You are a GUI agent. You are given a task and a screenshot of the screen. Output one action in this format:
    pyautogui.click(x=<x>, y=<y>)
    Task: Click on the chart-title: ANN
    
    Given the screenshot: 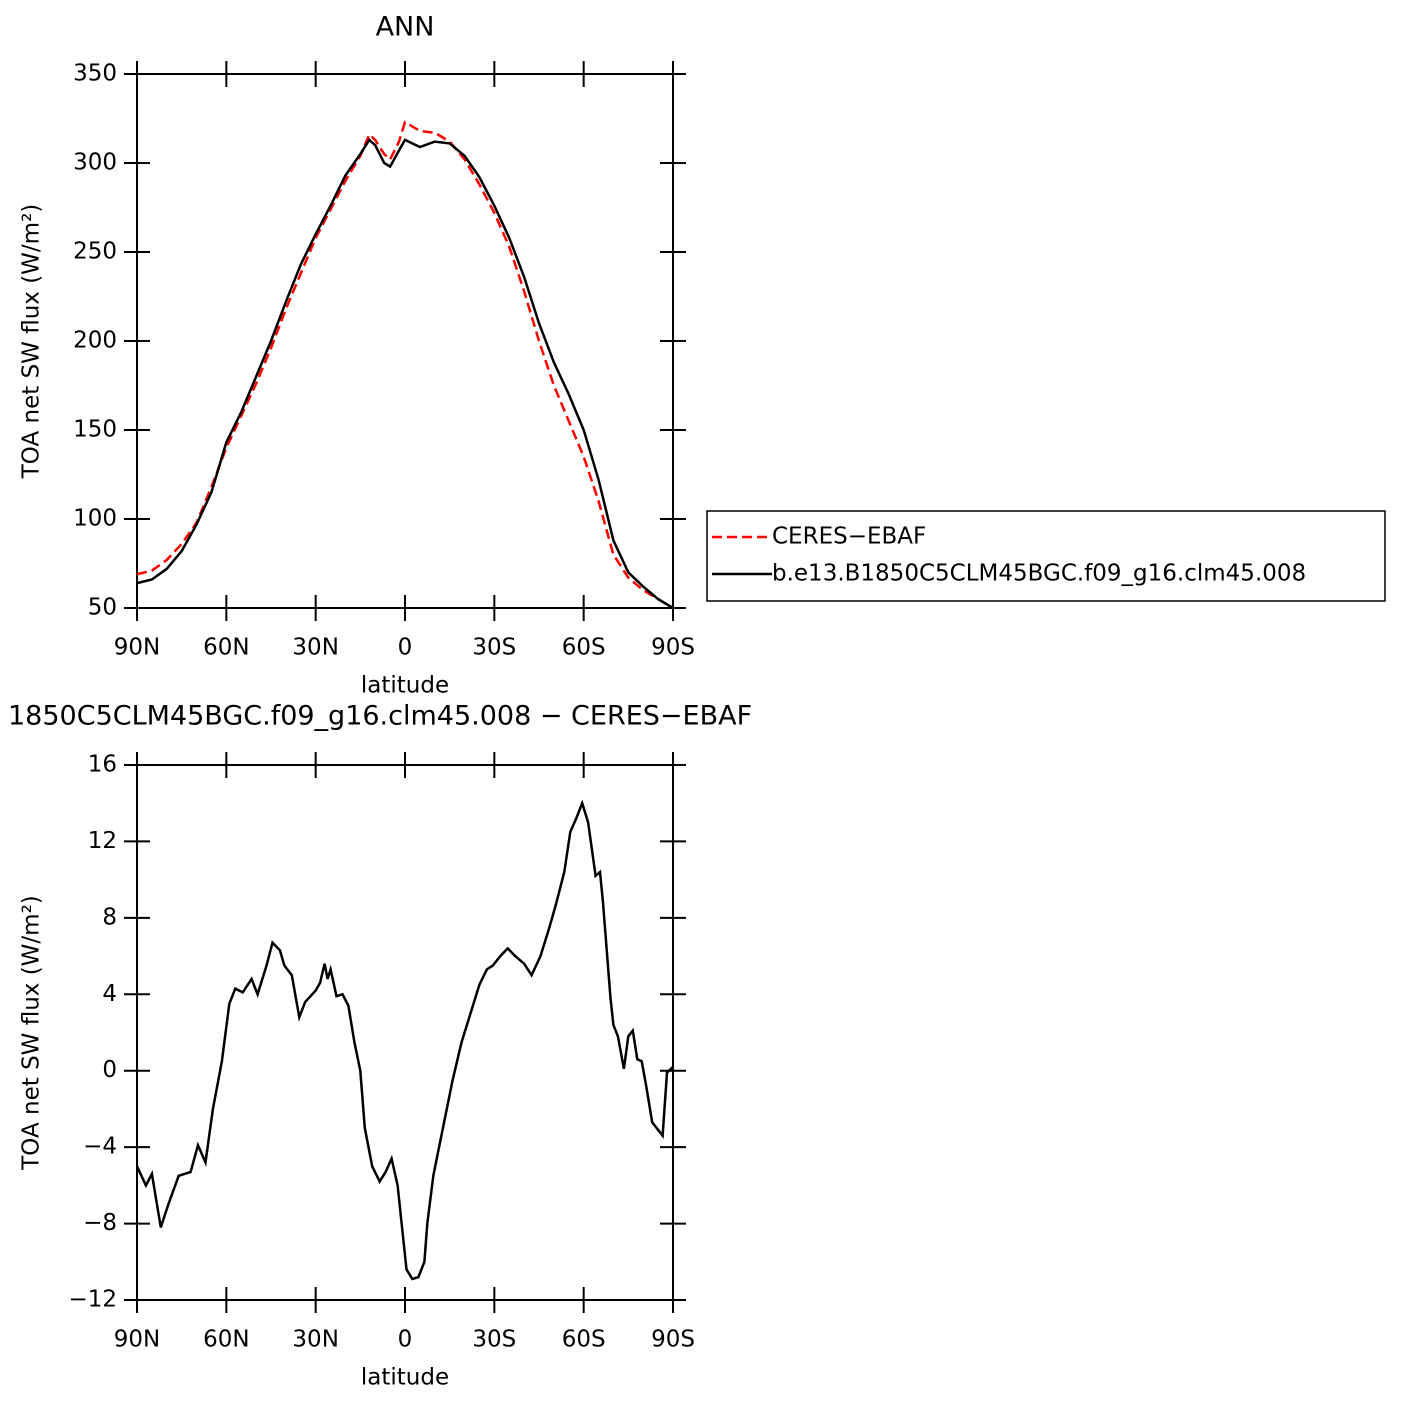 What is the action you would take?
    pyautogui.click(x=405, y=27)
    